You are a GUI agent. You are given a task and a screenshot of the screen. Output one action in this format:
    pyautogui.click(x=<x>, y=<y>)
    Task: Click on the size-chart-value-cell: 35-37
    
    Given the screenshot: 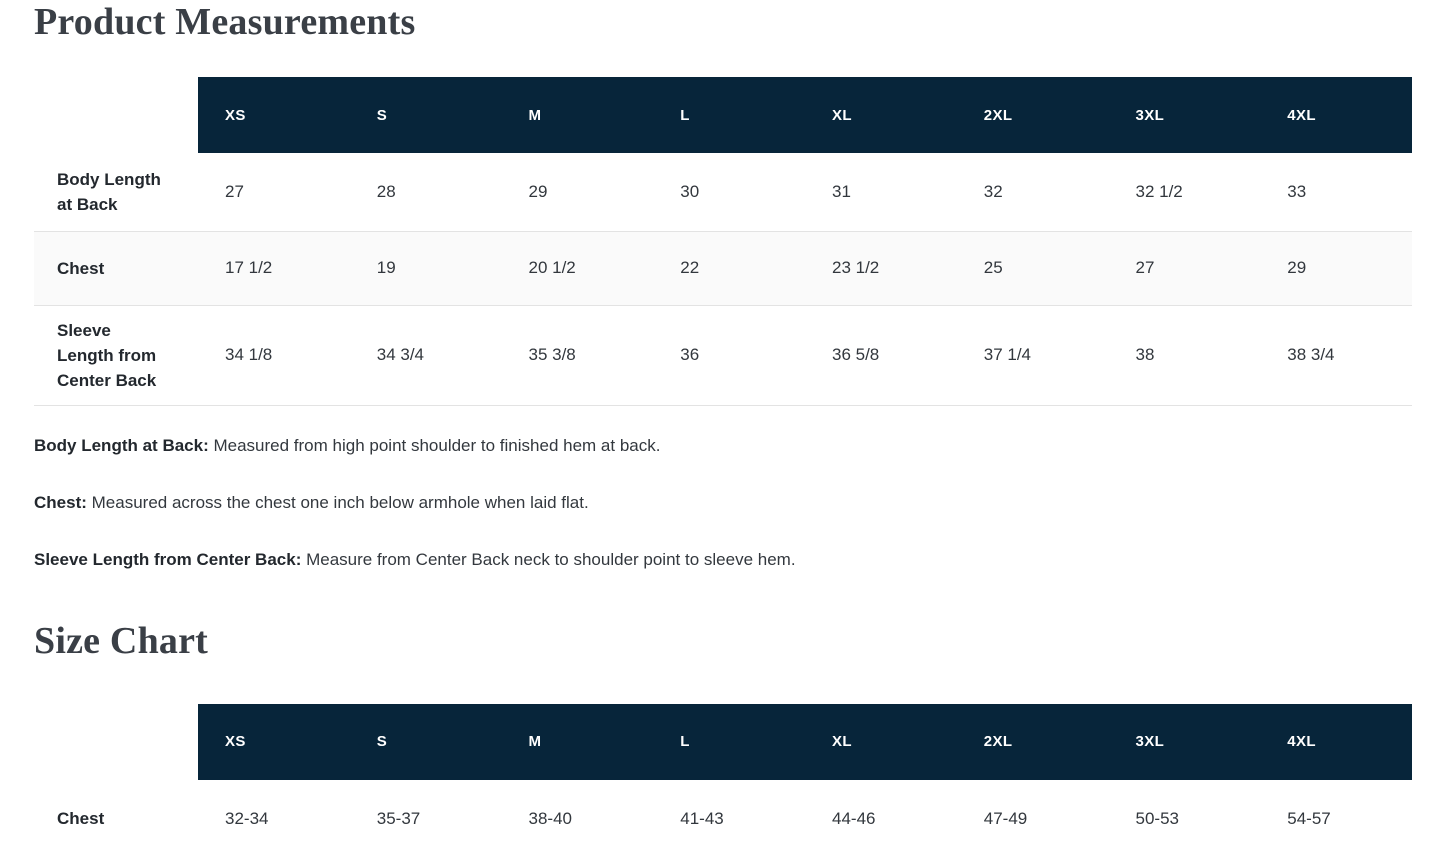 What is the action you would take?
    pyautogui.click(x=398, y=818)
    